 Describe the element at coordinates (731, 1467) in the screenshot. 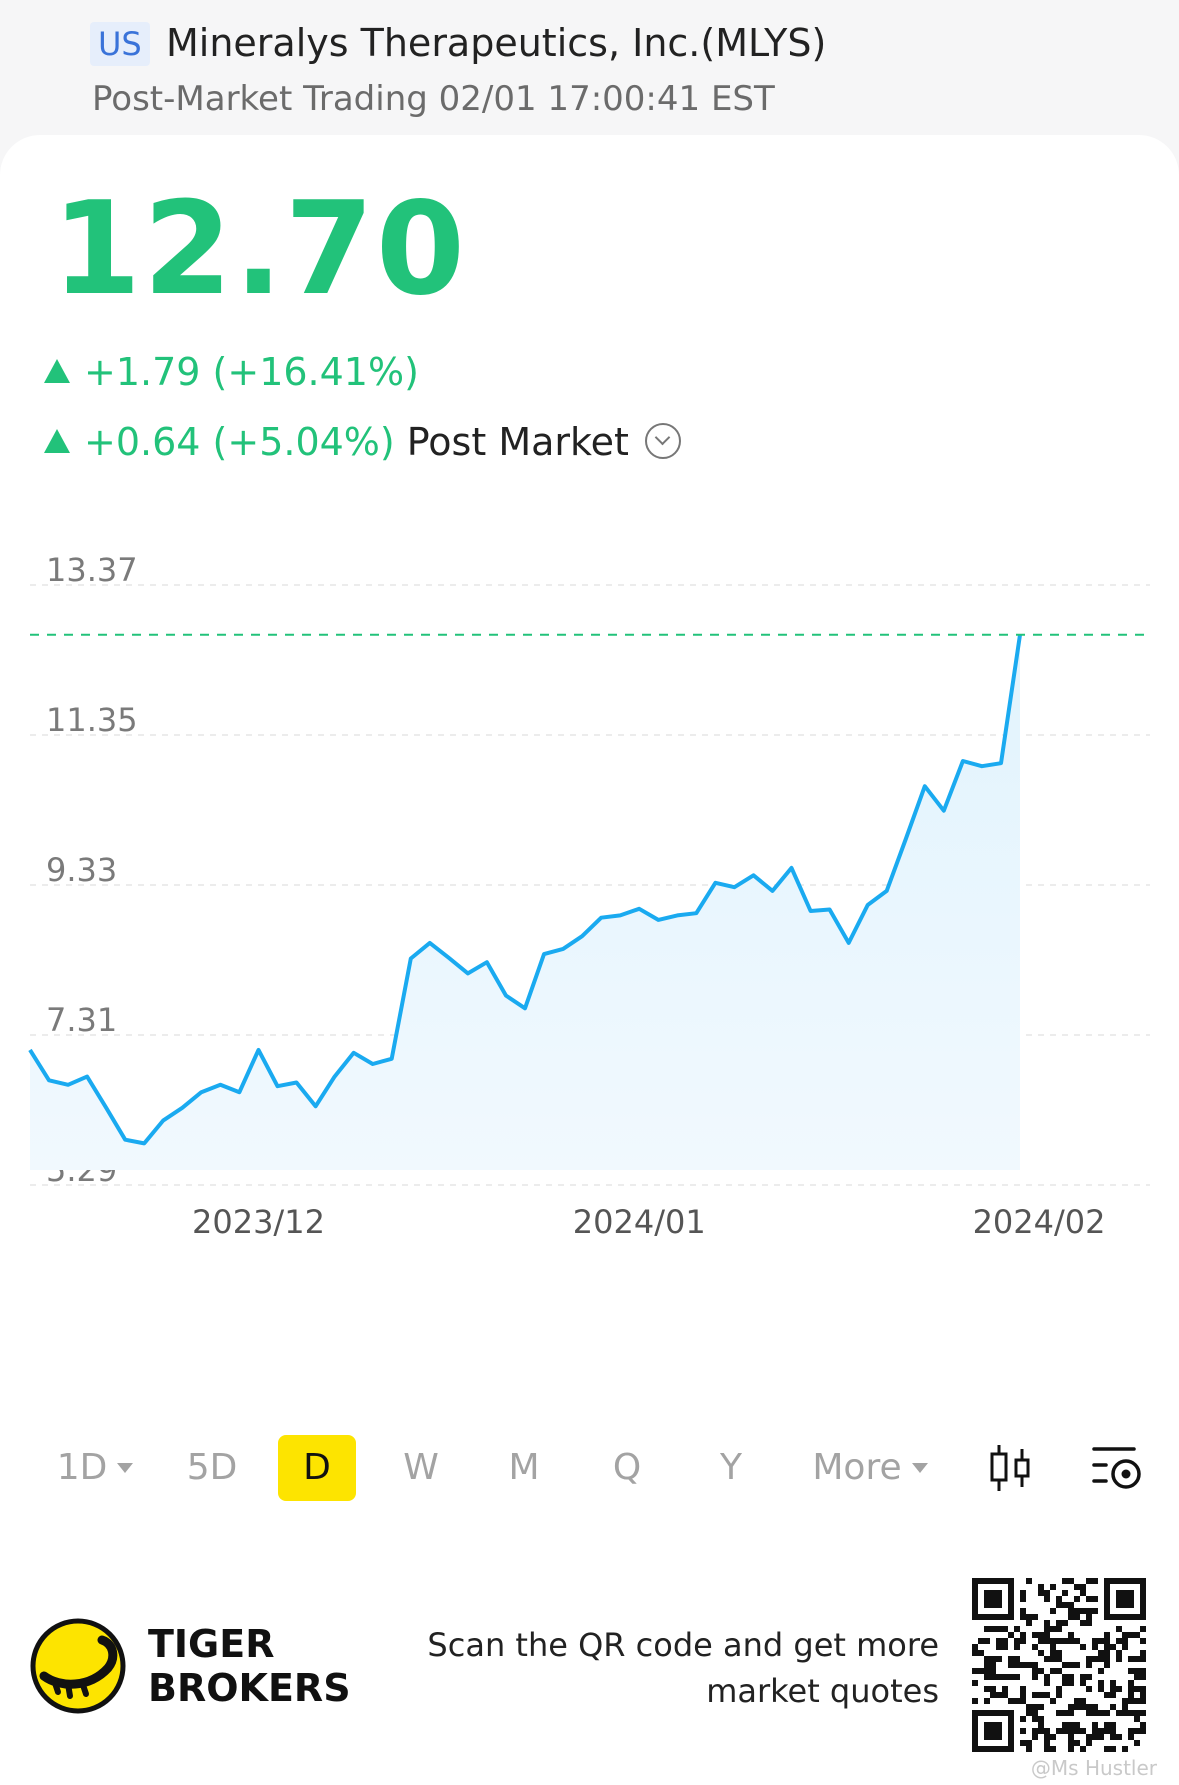

I see `tab-y: Y` at that location.